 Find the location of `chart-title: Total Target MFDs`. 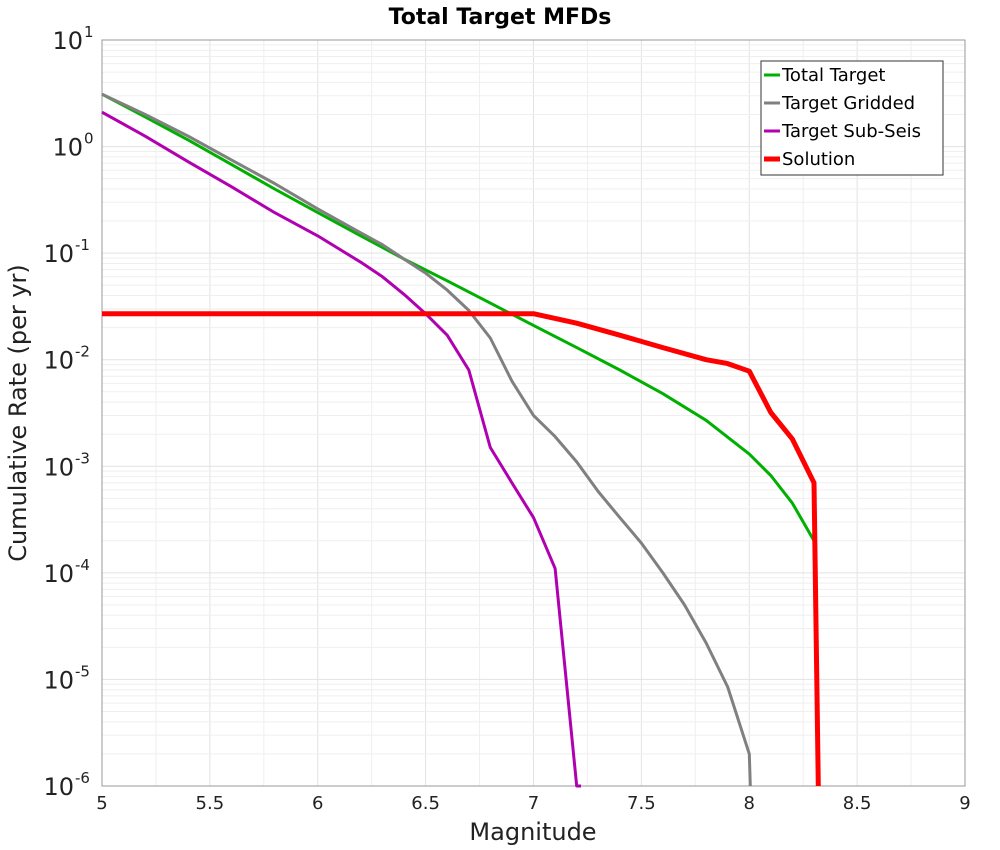

chart-title: Total Target MFDs is located at coordinates (500, 17).